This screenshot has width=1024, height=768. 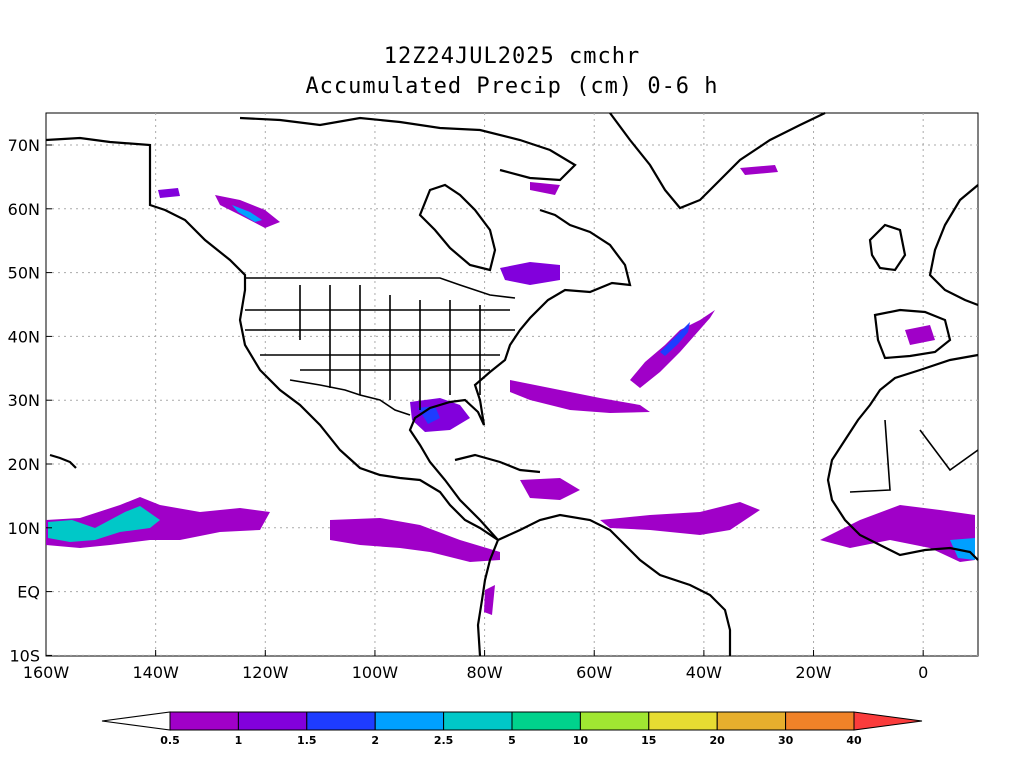 What do you see at coordinates (24, 209) in the screenshot?
I see `lat-tick-label: 60N` at bounding box center [24, 209].